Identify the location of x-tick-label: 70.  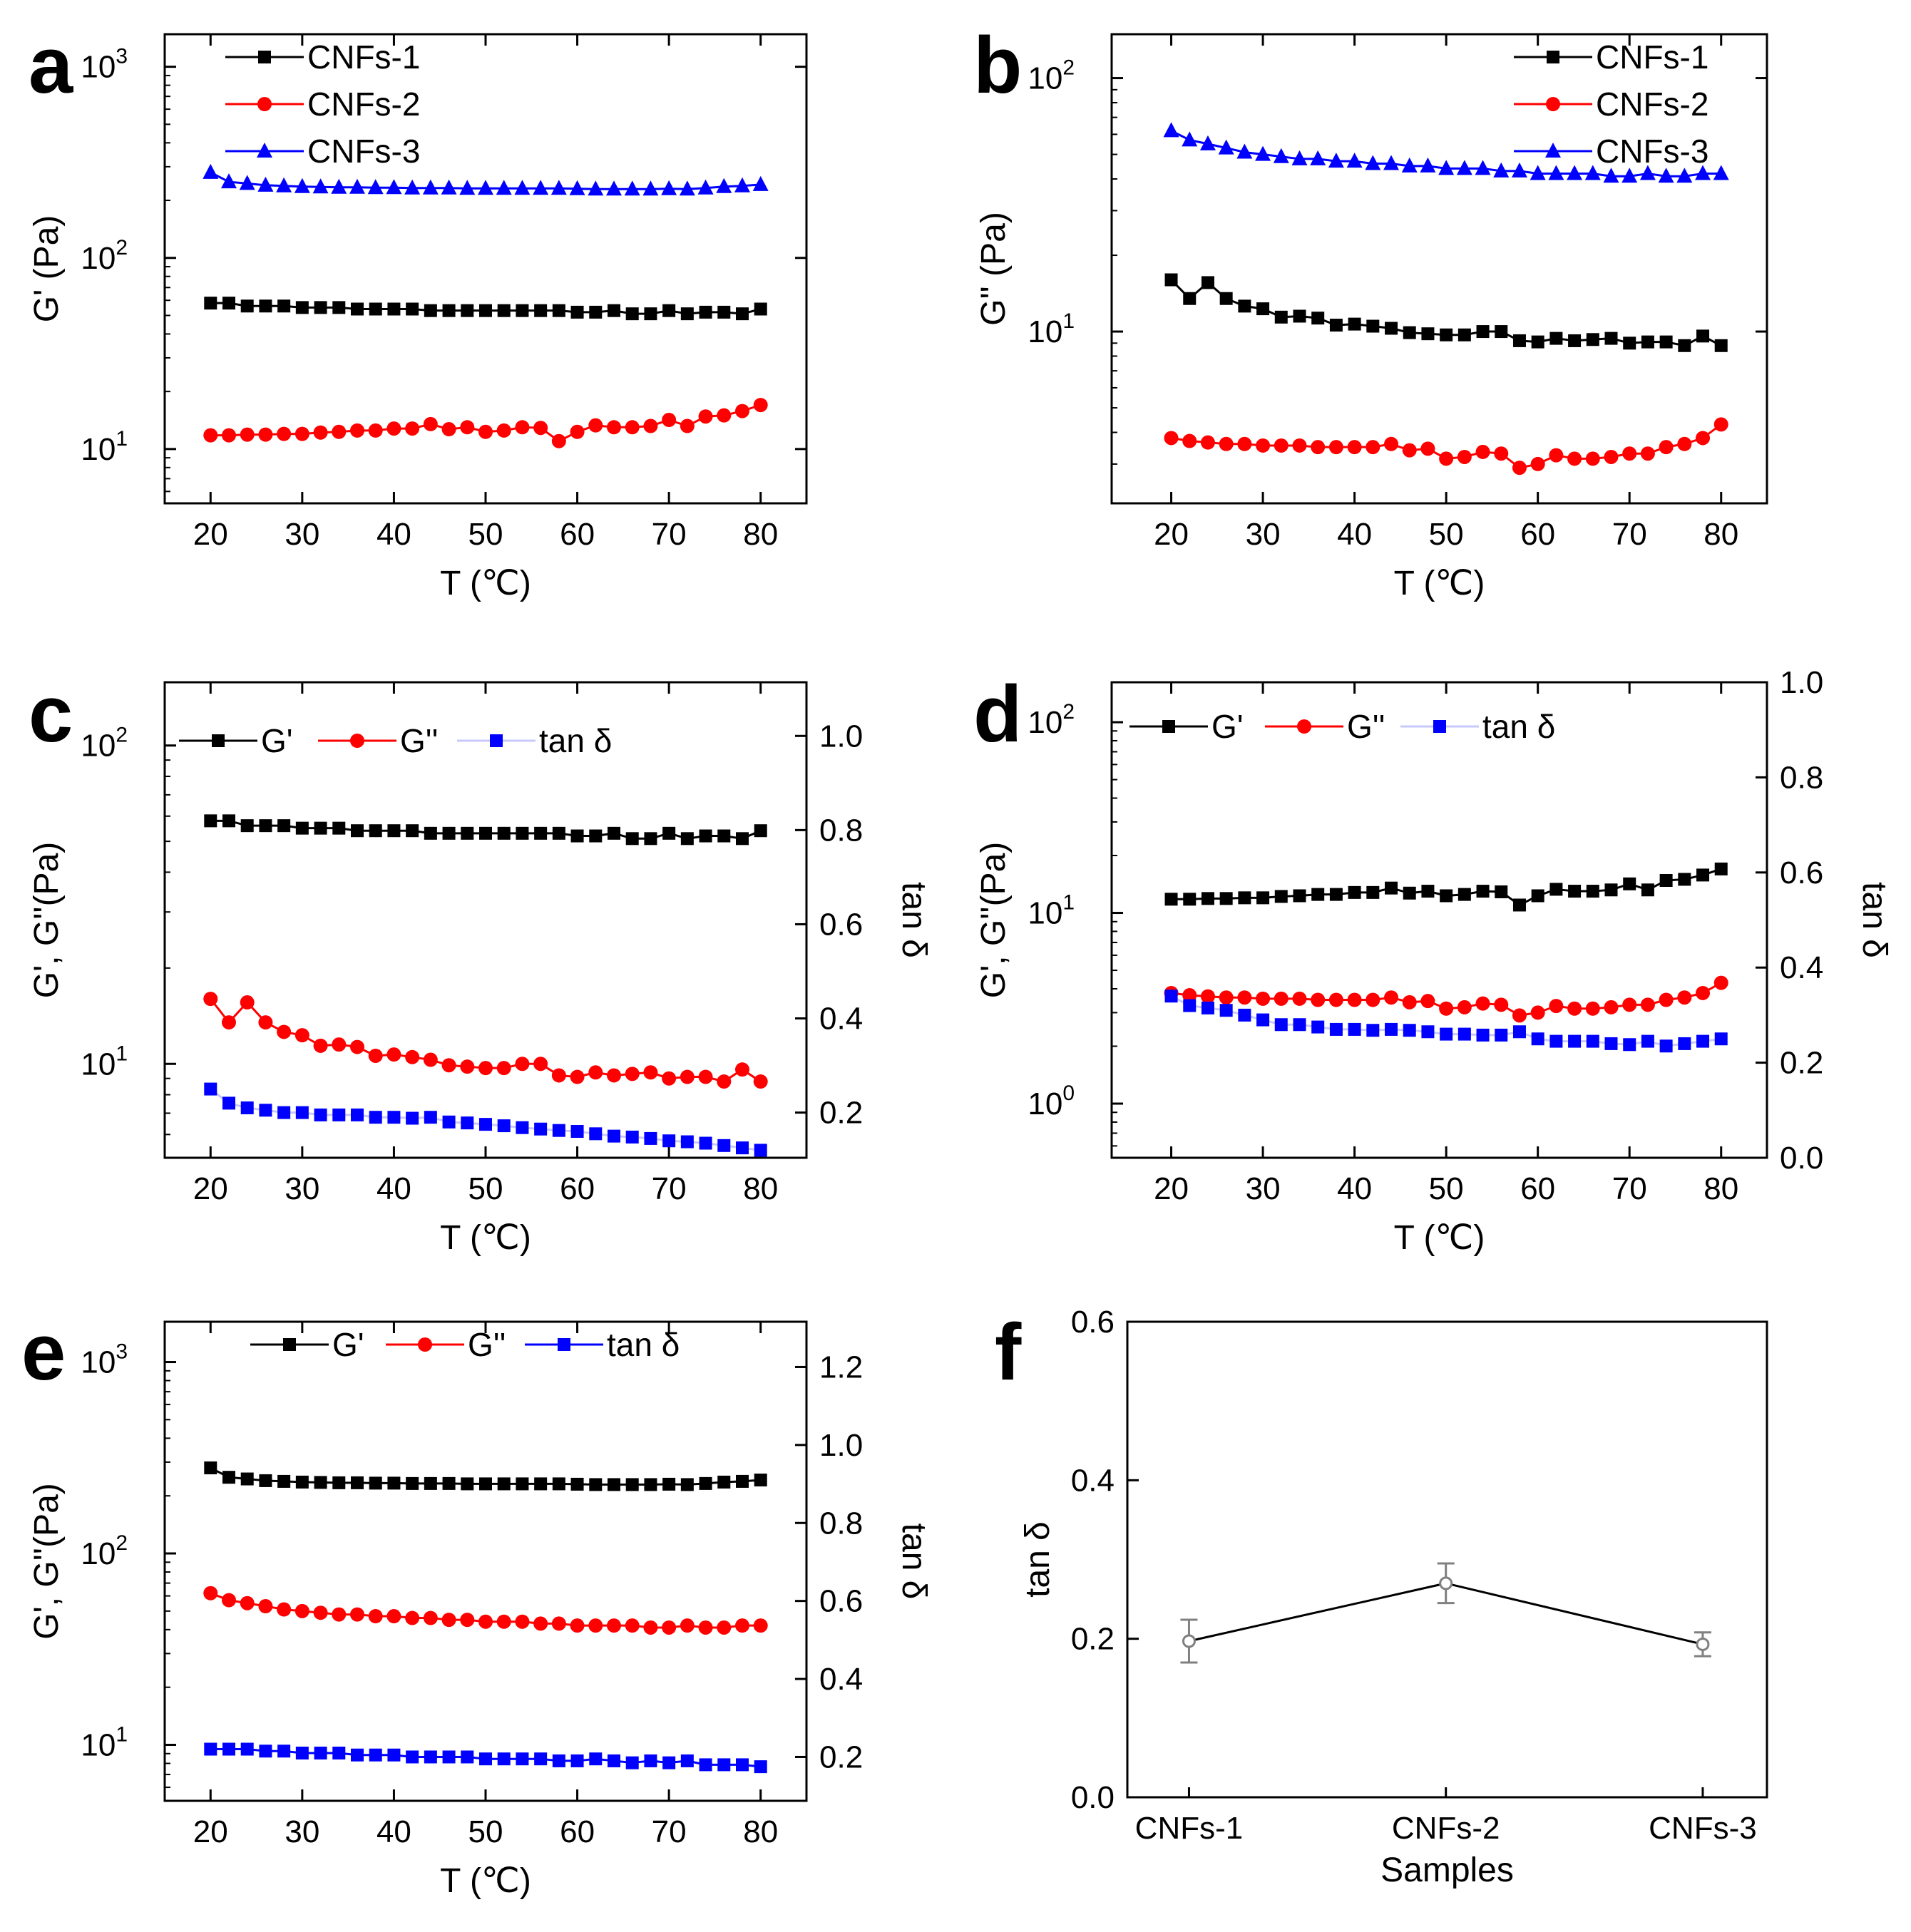
(1629, 1189).